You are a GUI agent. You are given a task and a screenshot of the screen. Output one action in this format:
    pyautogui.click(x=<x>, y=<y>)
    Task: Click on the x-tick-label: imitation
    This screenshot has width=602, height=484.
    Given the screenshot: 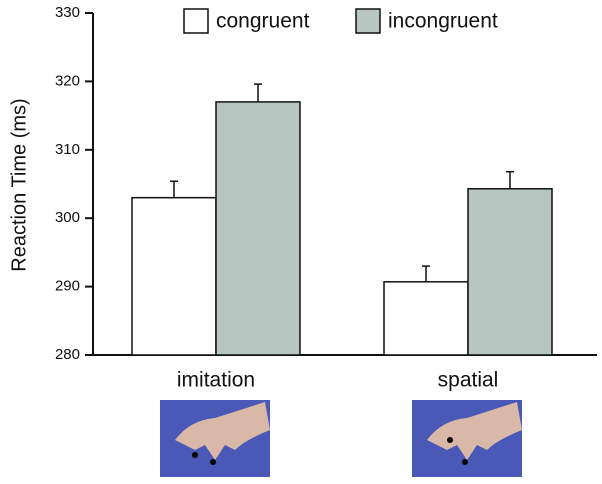 What is the action you would take?
    pyautogui.click(x=216, y=380)
    